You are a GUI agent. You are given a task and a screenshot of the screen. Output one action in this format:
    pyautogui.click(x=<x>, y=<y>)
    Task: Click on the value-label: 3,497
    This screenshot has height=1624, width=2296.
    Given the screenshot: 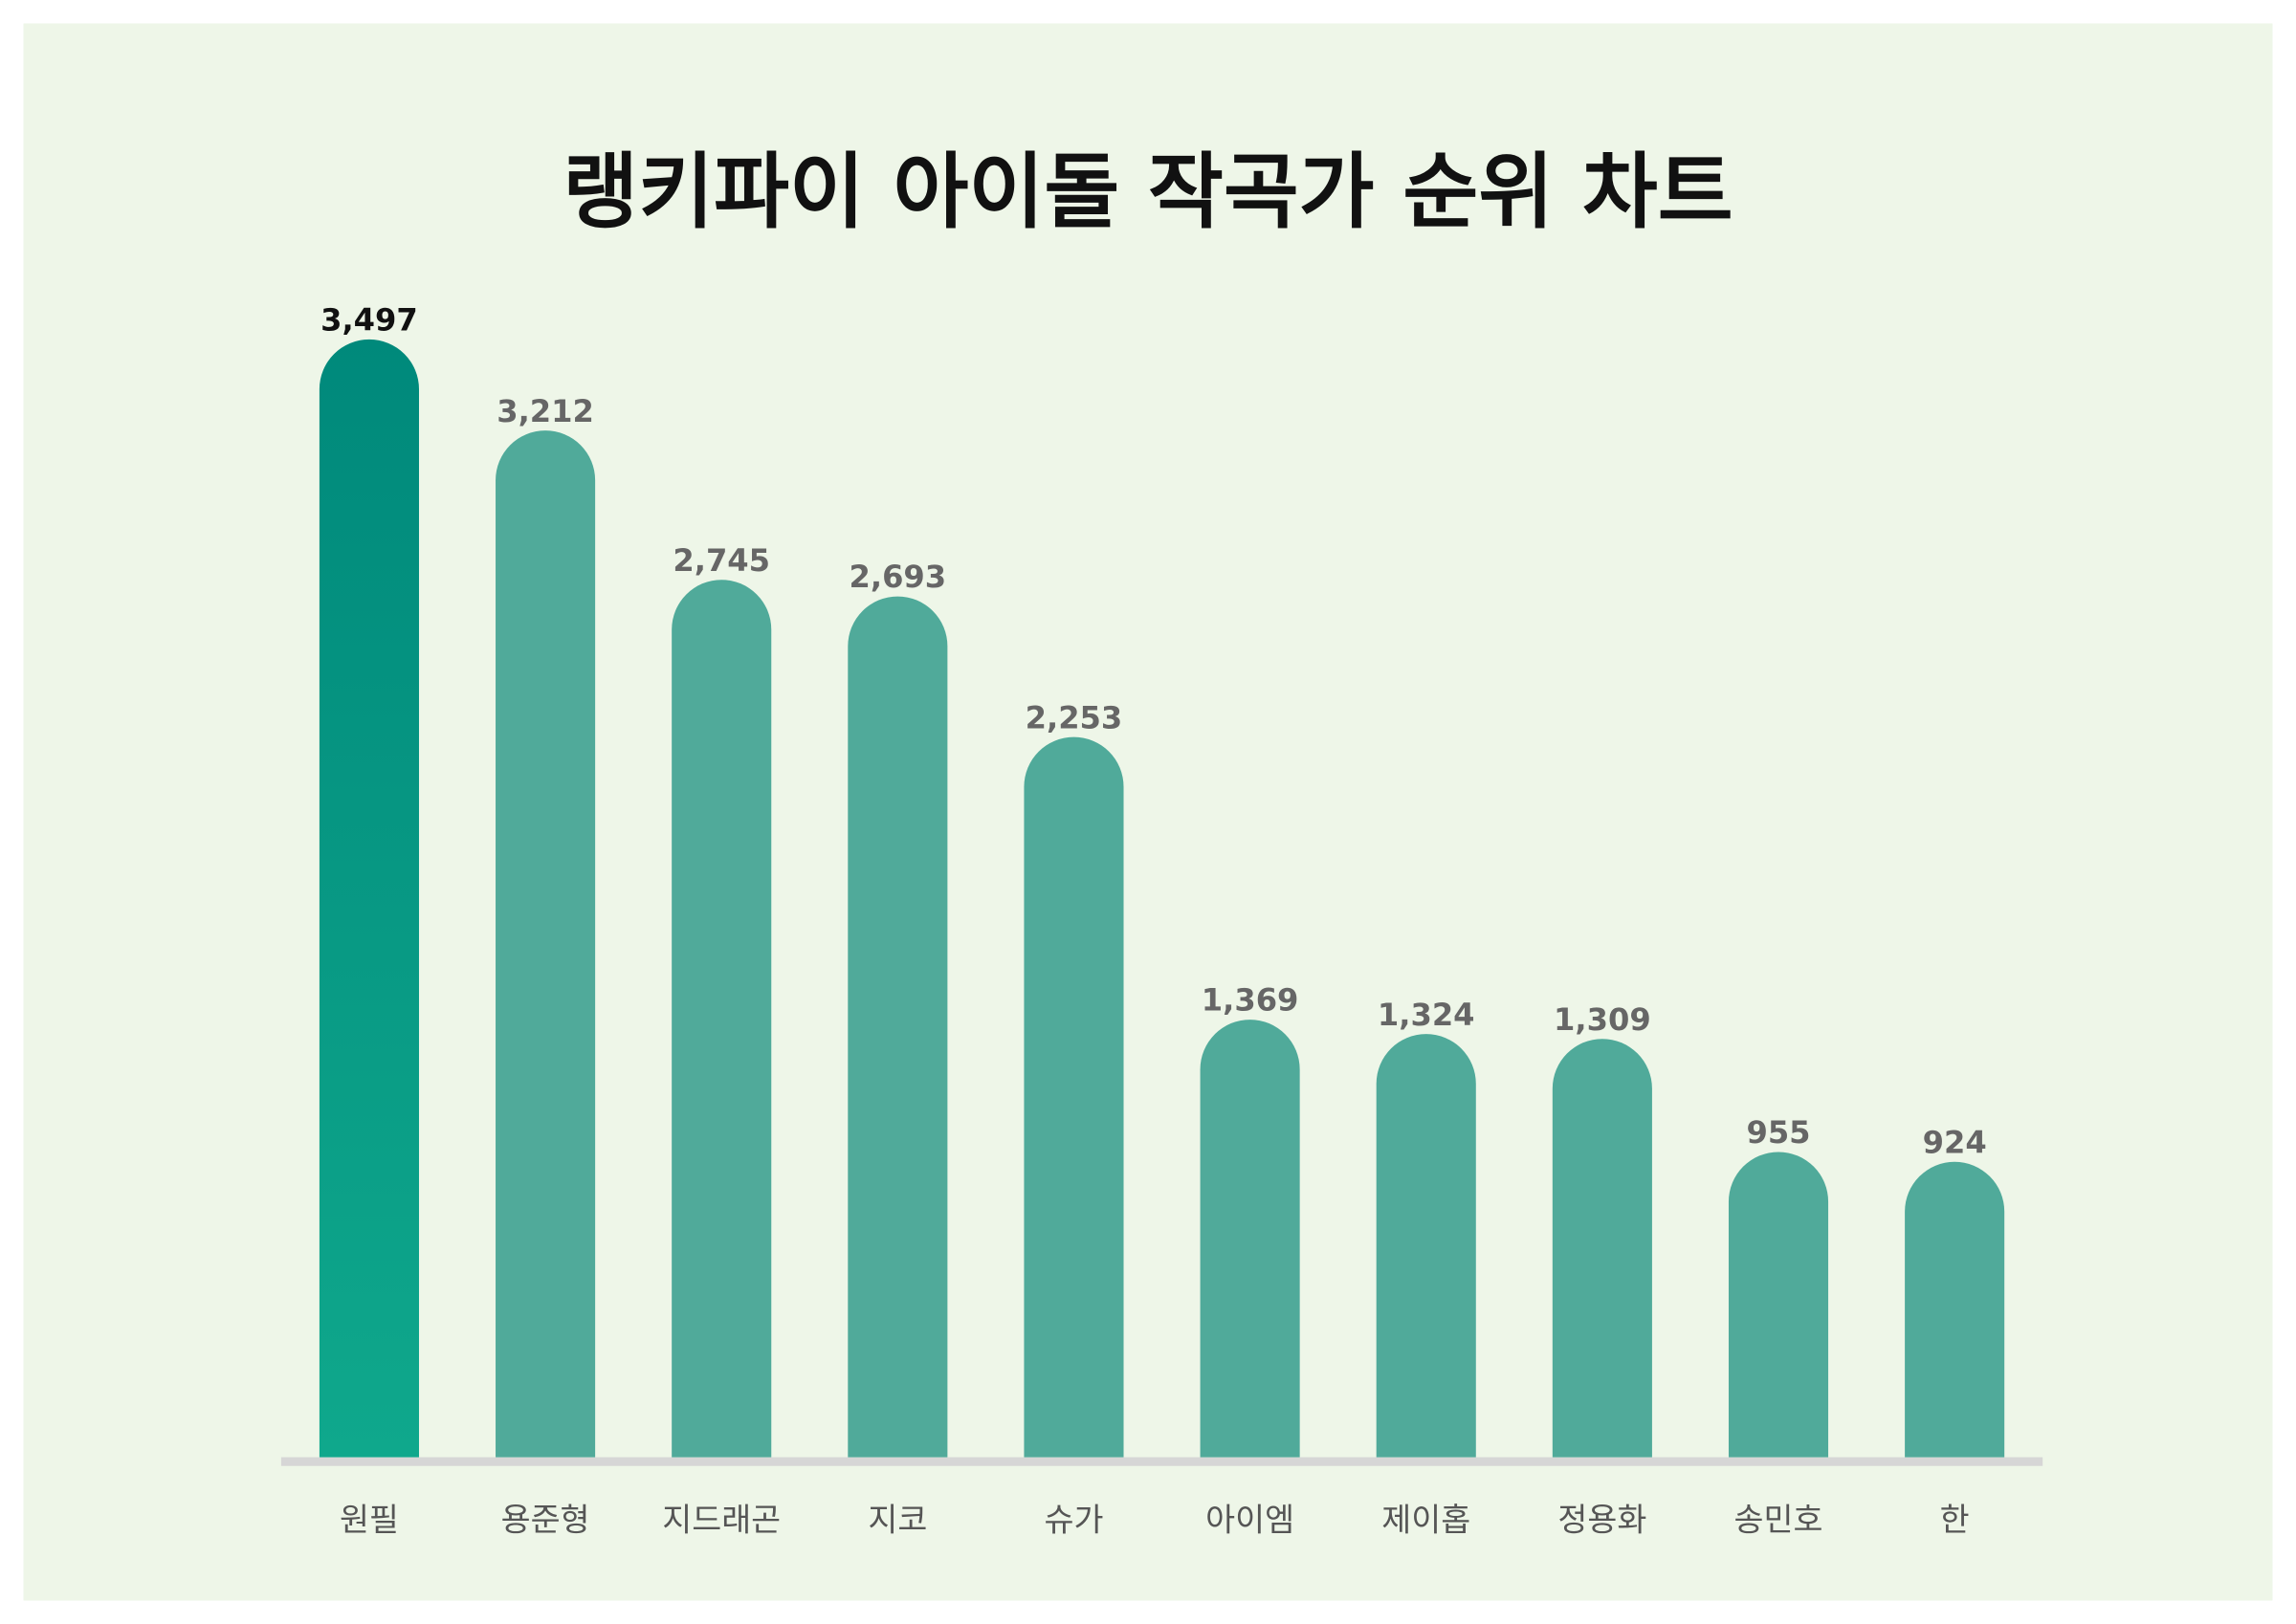 What is the action you would take?
    pyautogui.click(x=369, y=321)
    